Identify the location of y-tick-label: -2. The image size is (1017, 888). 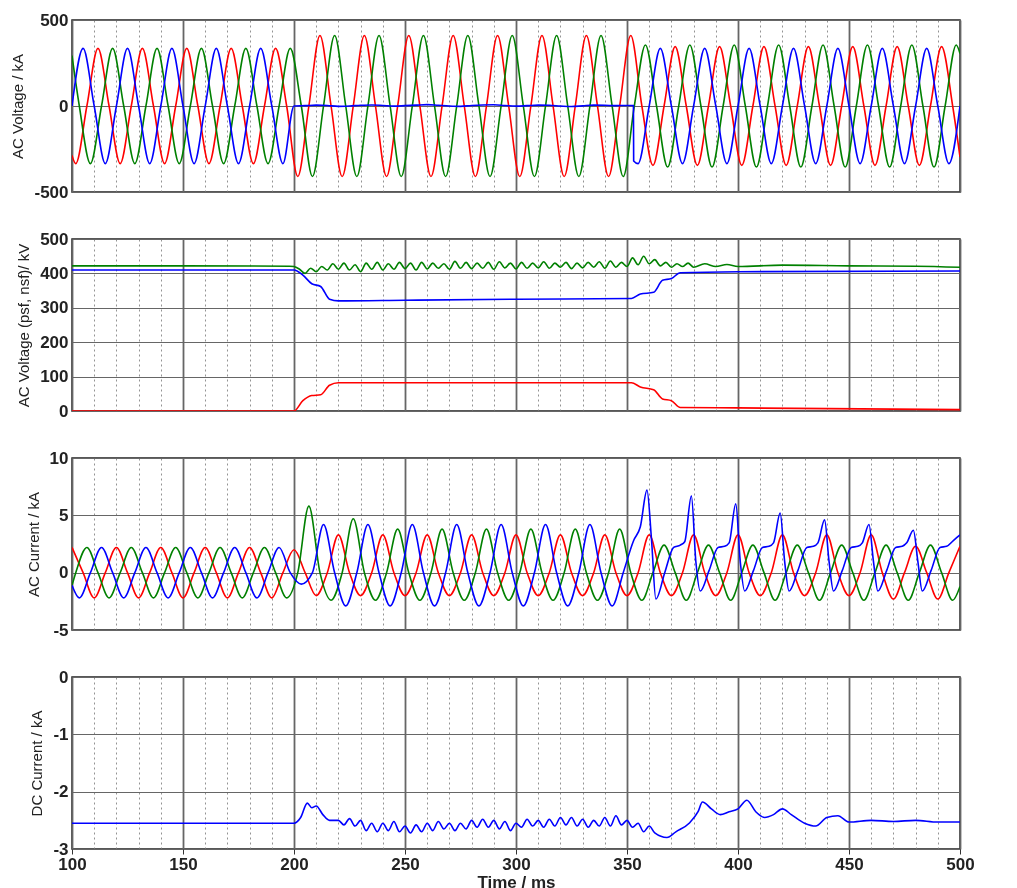
(61, 792).